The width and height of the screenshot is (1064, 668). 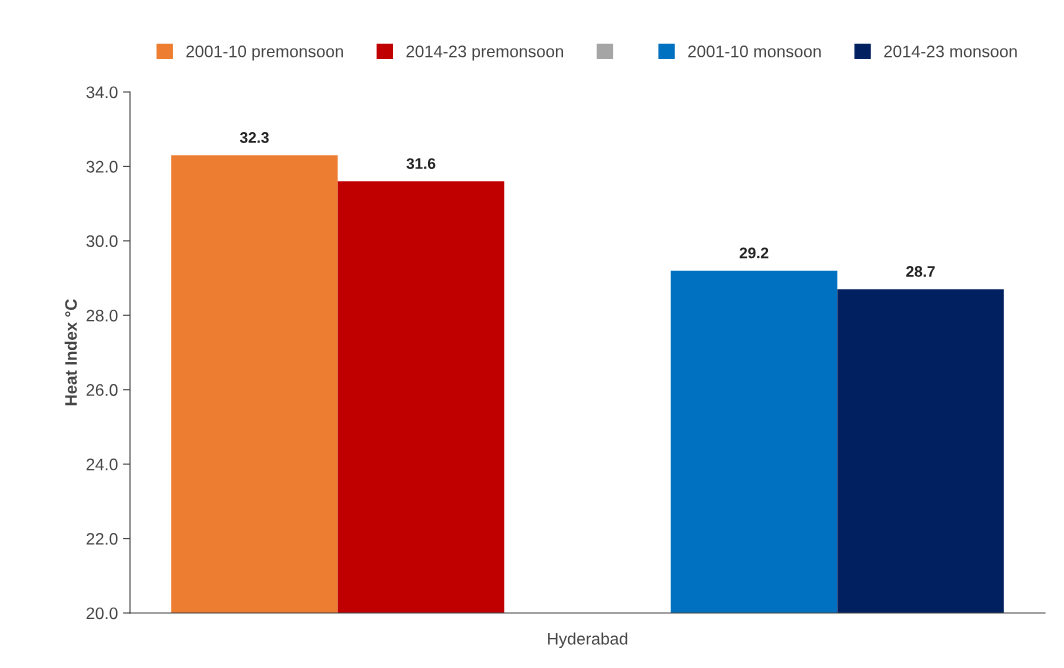 I want to click on y-tick-label: 28.0, so click(x=102, y=315).